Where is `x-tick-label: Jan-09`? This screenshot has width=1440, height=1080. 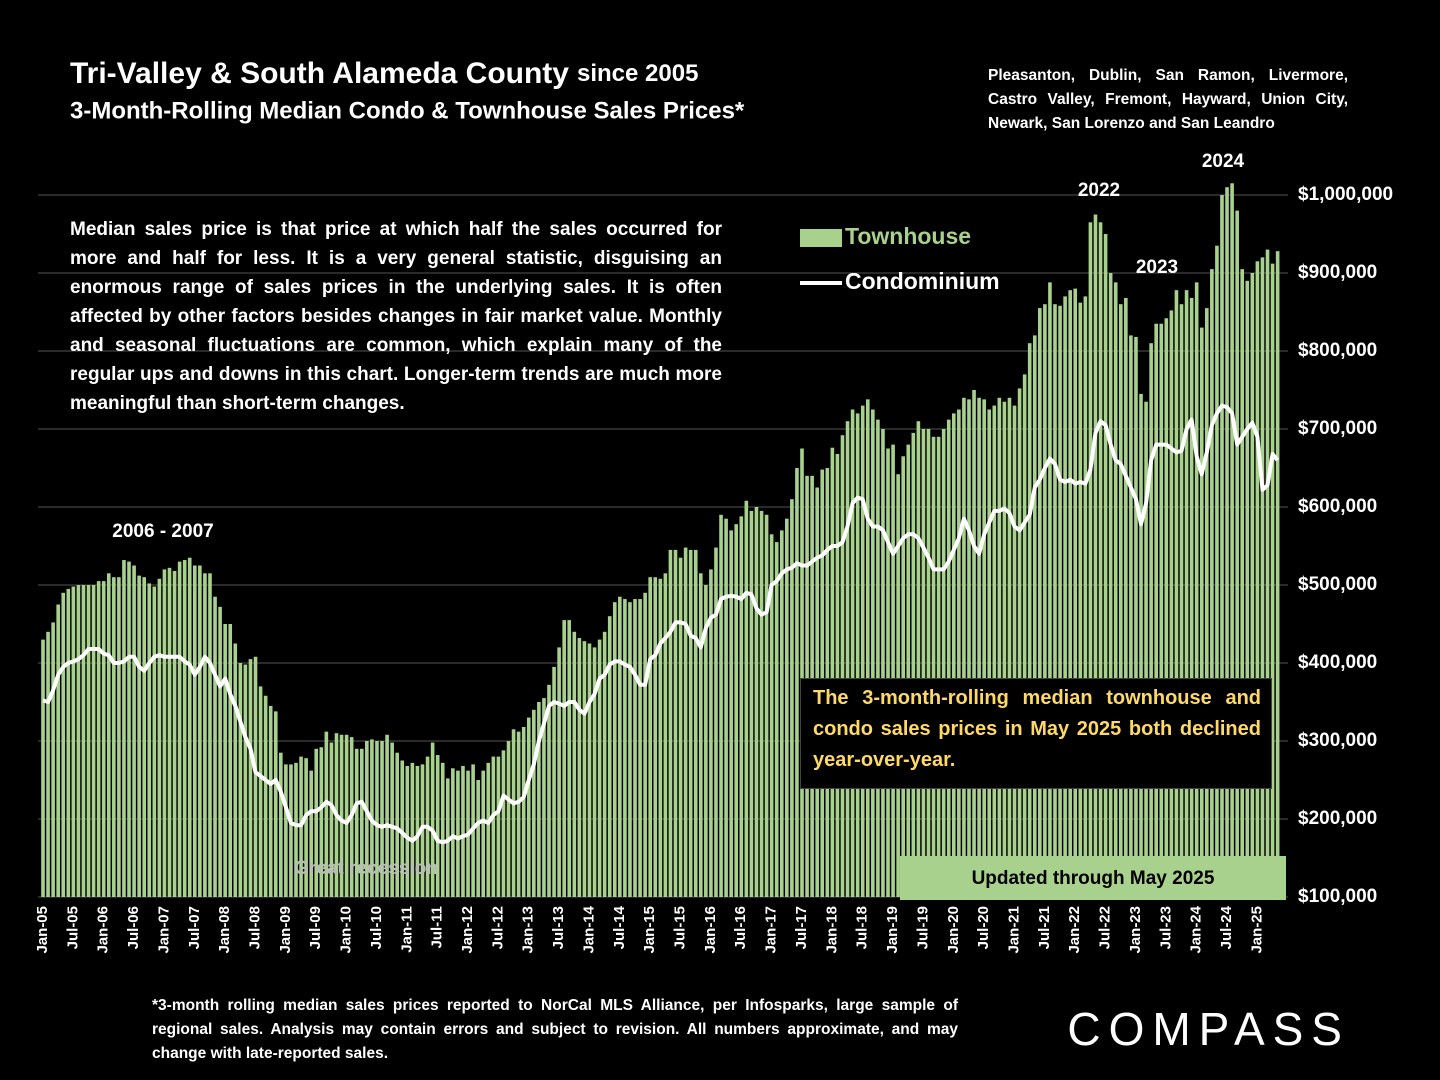 x-tick-label: Jan-09 is located at coordinates (285, 930).